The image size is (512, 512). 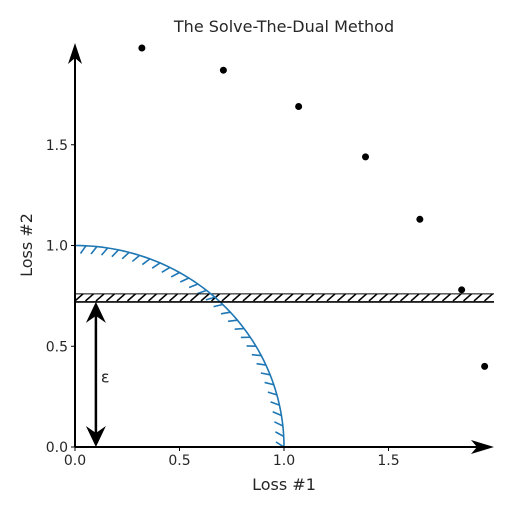 I want to click on y-tick-label: 1.5, so click(x=57, y=146).